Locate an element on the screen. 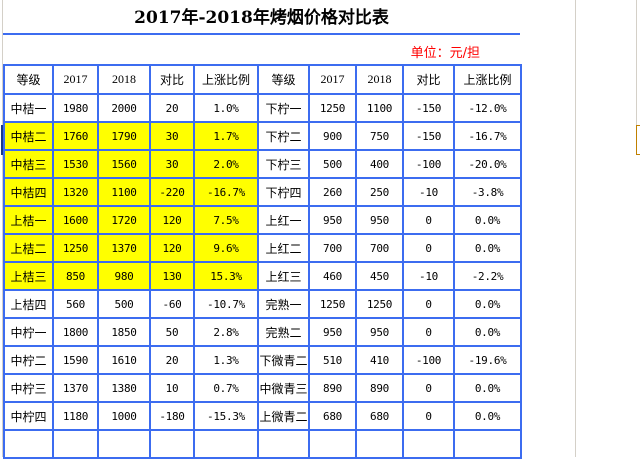 The height and width of the screenshot is (459, 640). table-cell: 1180 is located at coordinates (75, 416).